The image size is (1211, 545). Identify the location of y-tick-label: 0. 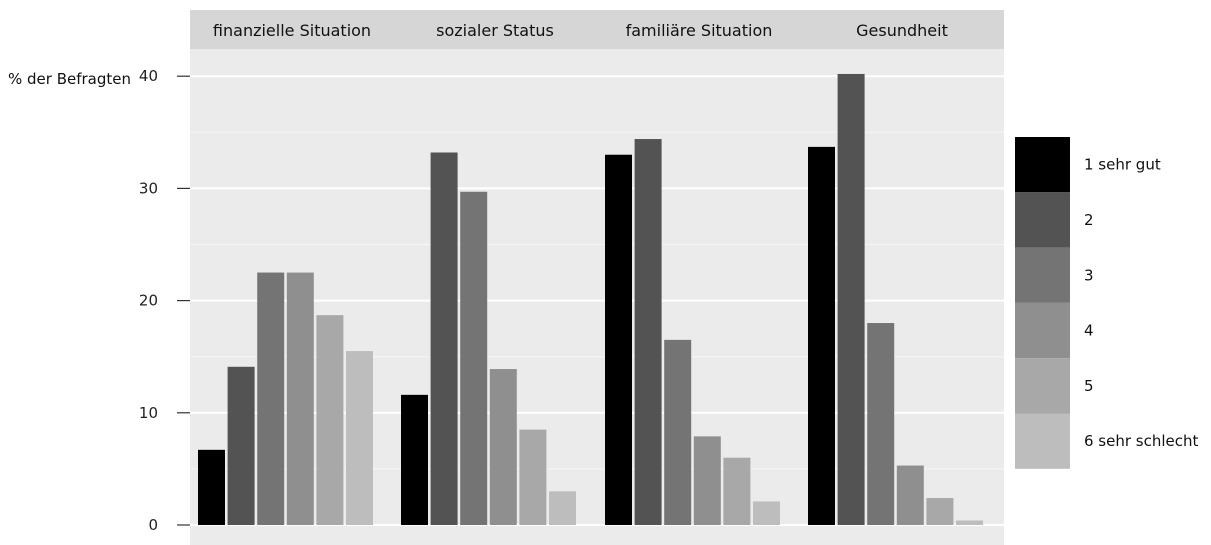
(153, 525).